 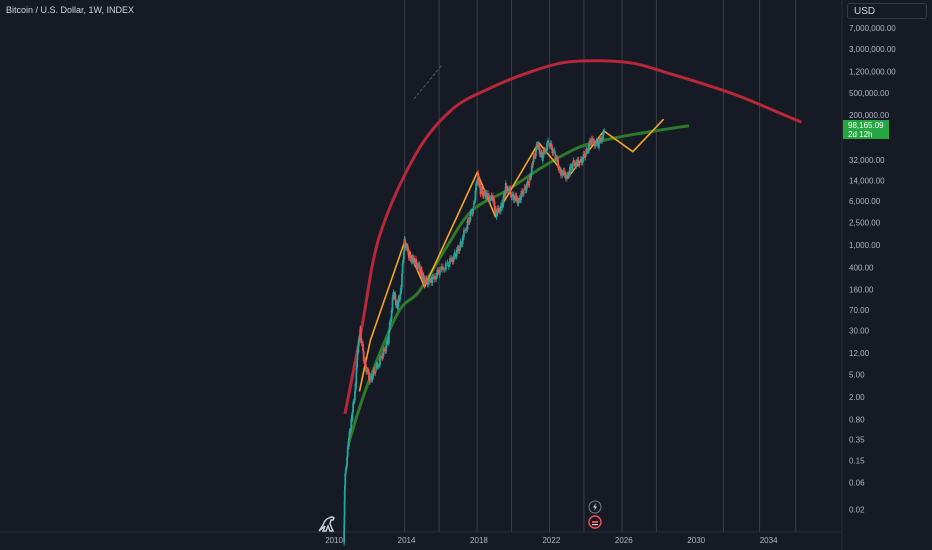 I want to click on halving-event-icon, so click(x=595, y=522).